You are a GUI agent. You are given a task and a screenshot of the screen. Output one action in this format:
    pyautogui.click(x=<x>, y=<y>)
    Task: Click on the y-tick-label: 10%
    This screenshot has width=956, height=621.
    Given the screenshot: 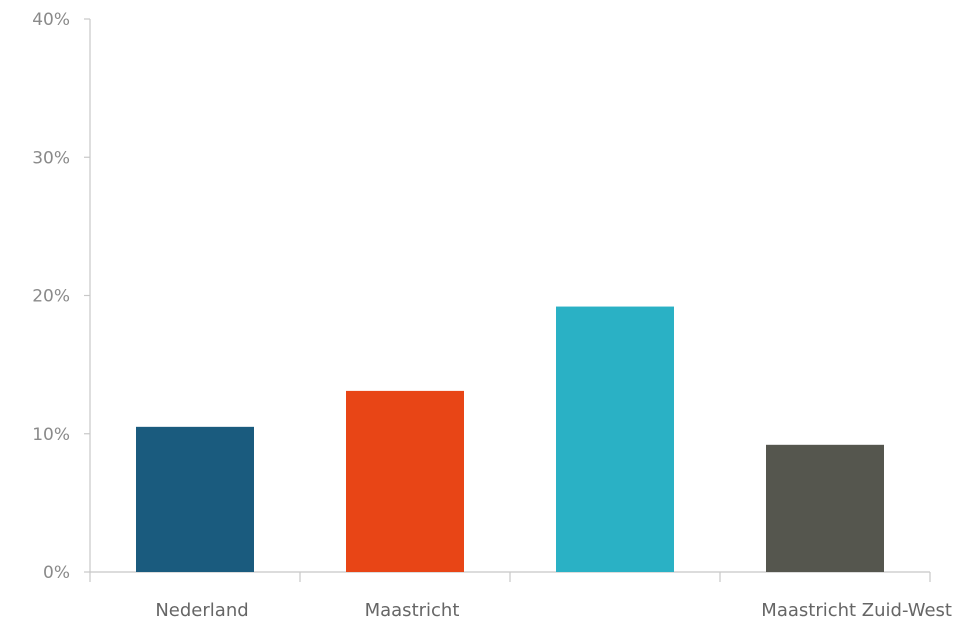 What is the action you would take?
    pyautogui.click(x=51, y=435)
    